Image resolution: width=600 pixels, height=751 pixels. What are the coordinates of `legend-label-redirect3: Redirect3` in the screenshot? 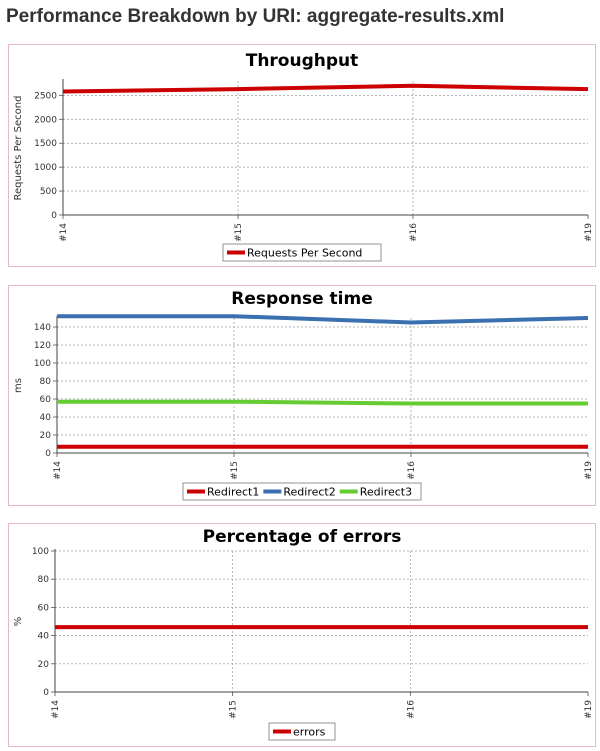 It's located at (386, 492).